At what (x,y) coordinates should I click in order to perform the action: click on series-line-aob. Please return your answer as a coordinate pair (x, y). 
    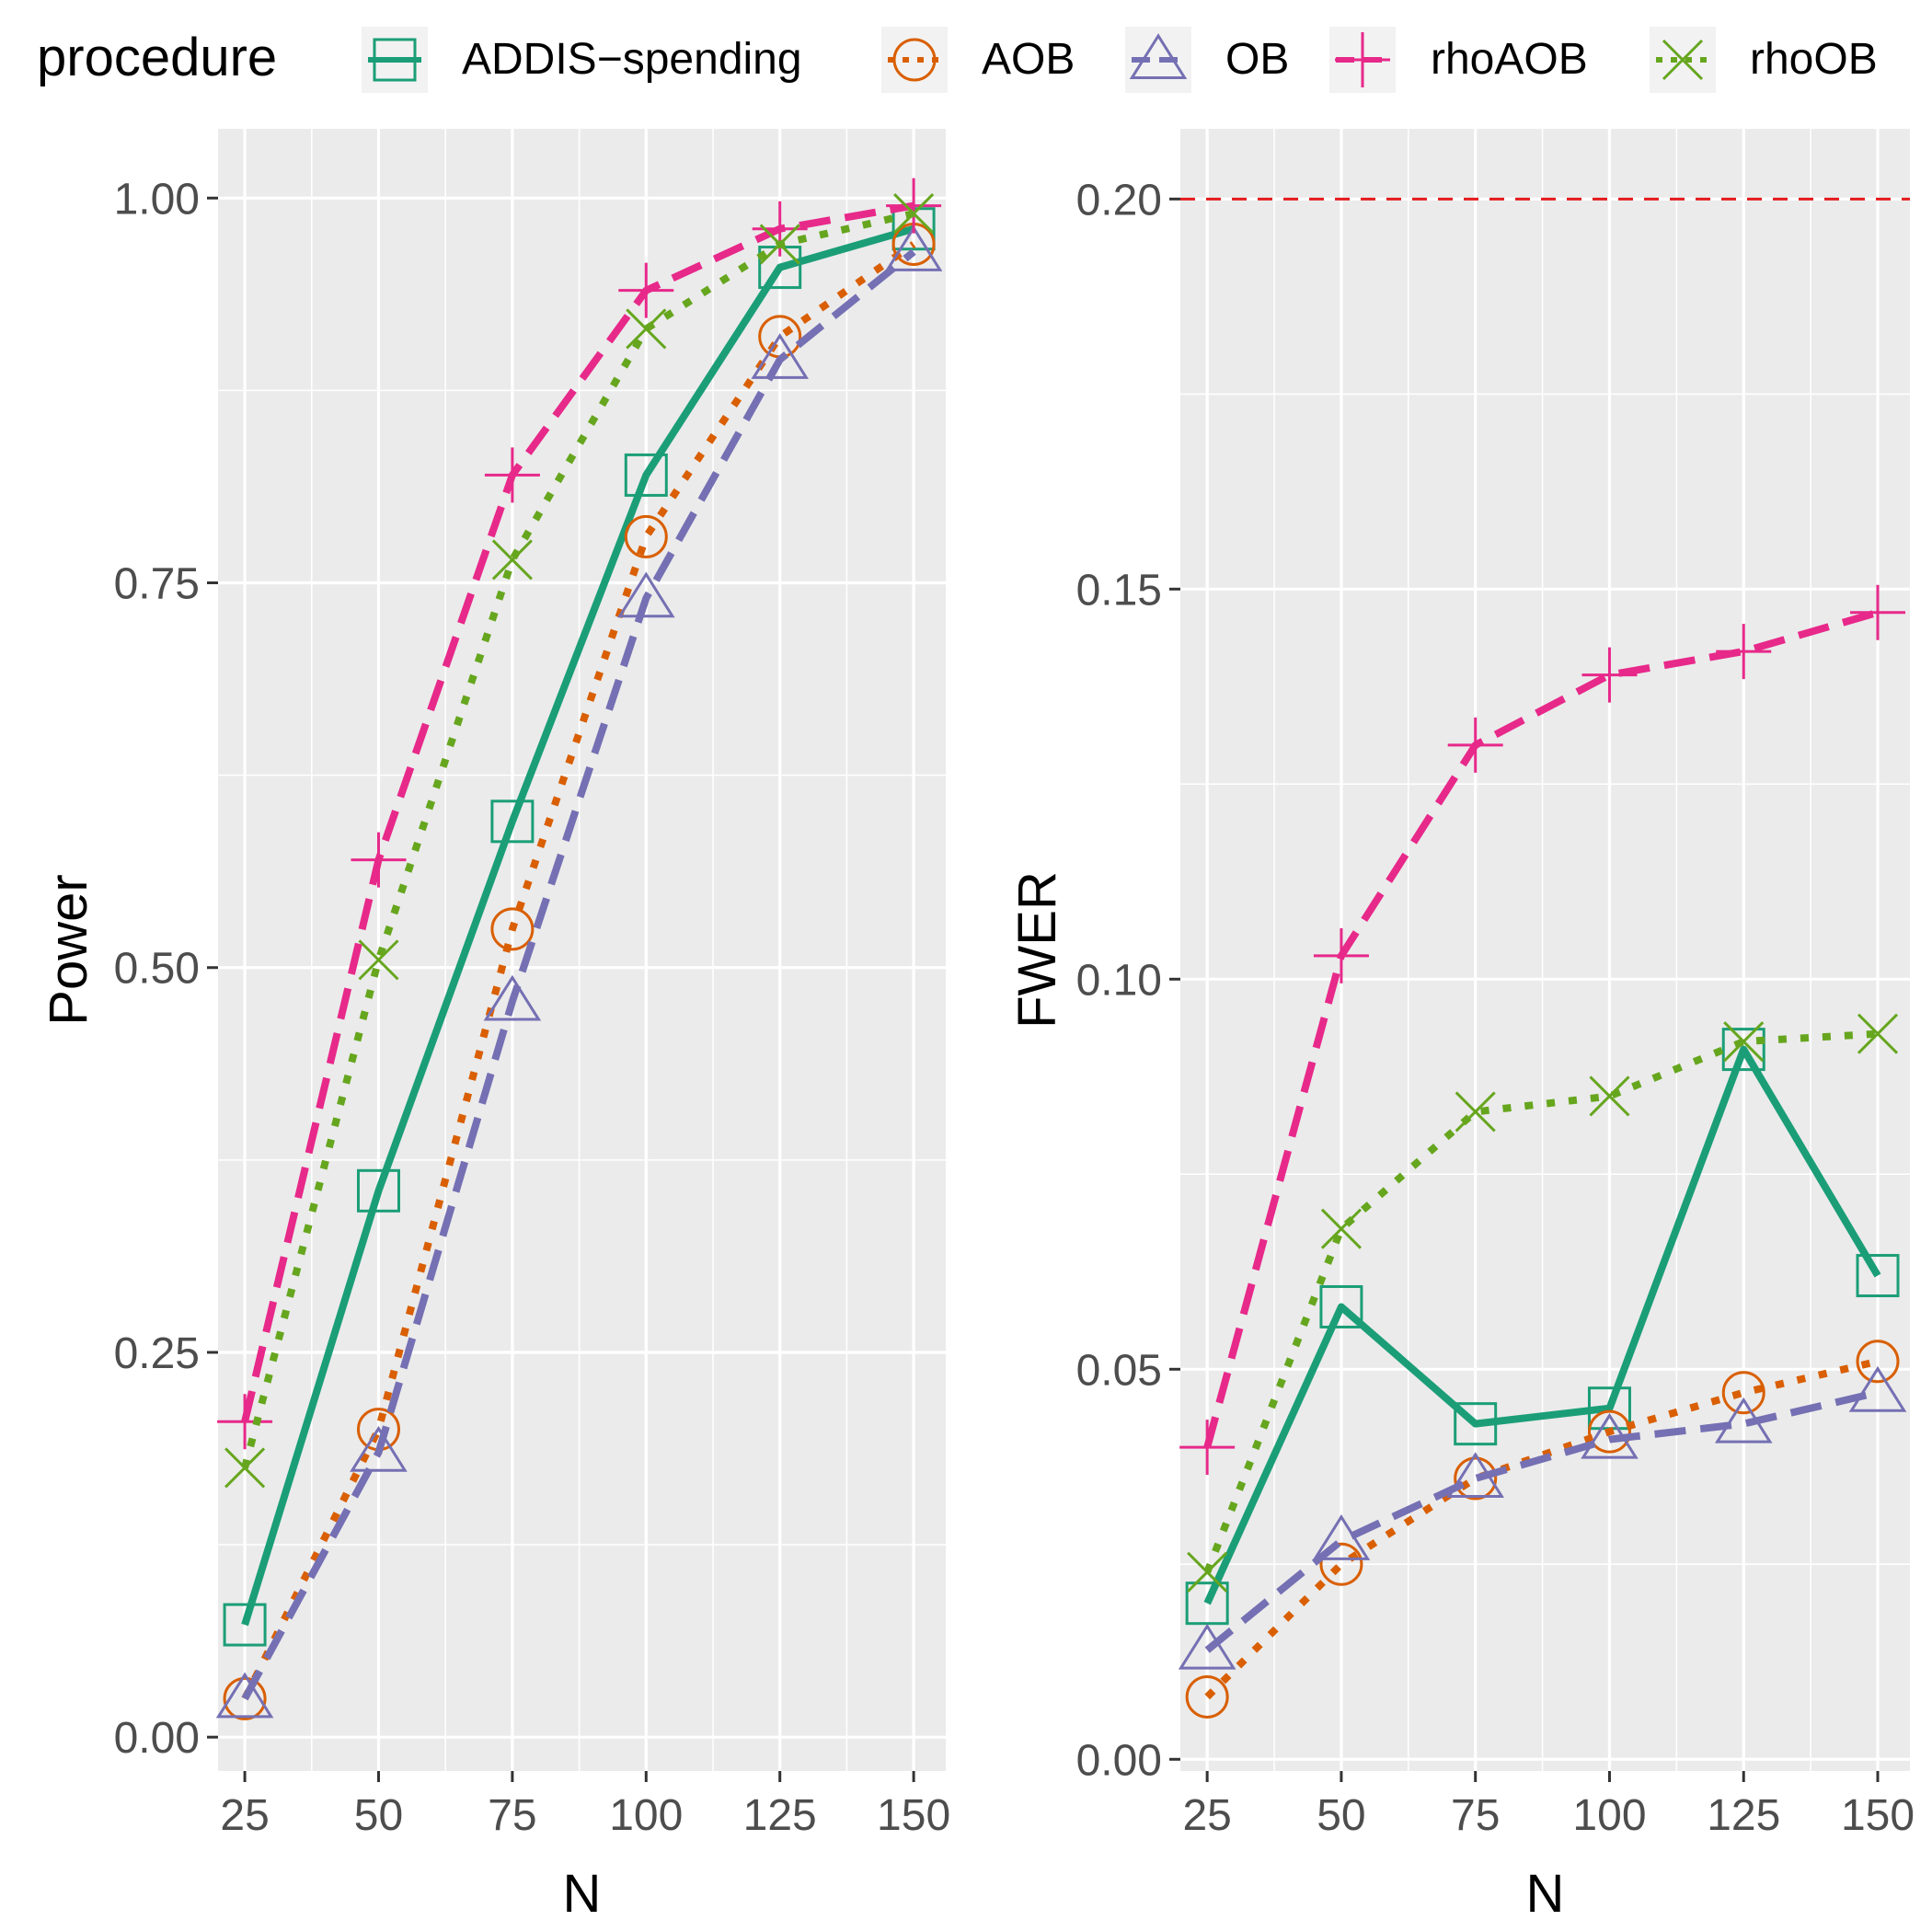
    Looking at the image, I should click on (1541, 1528).